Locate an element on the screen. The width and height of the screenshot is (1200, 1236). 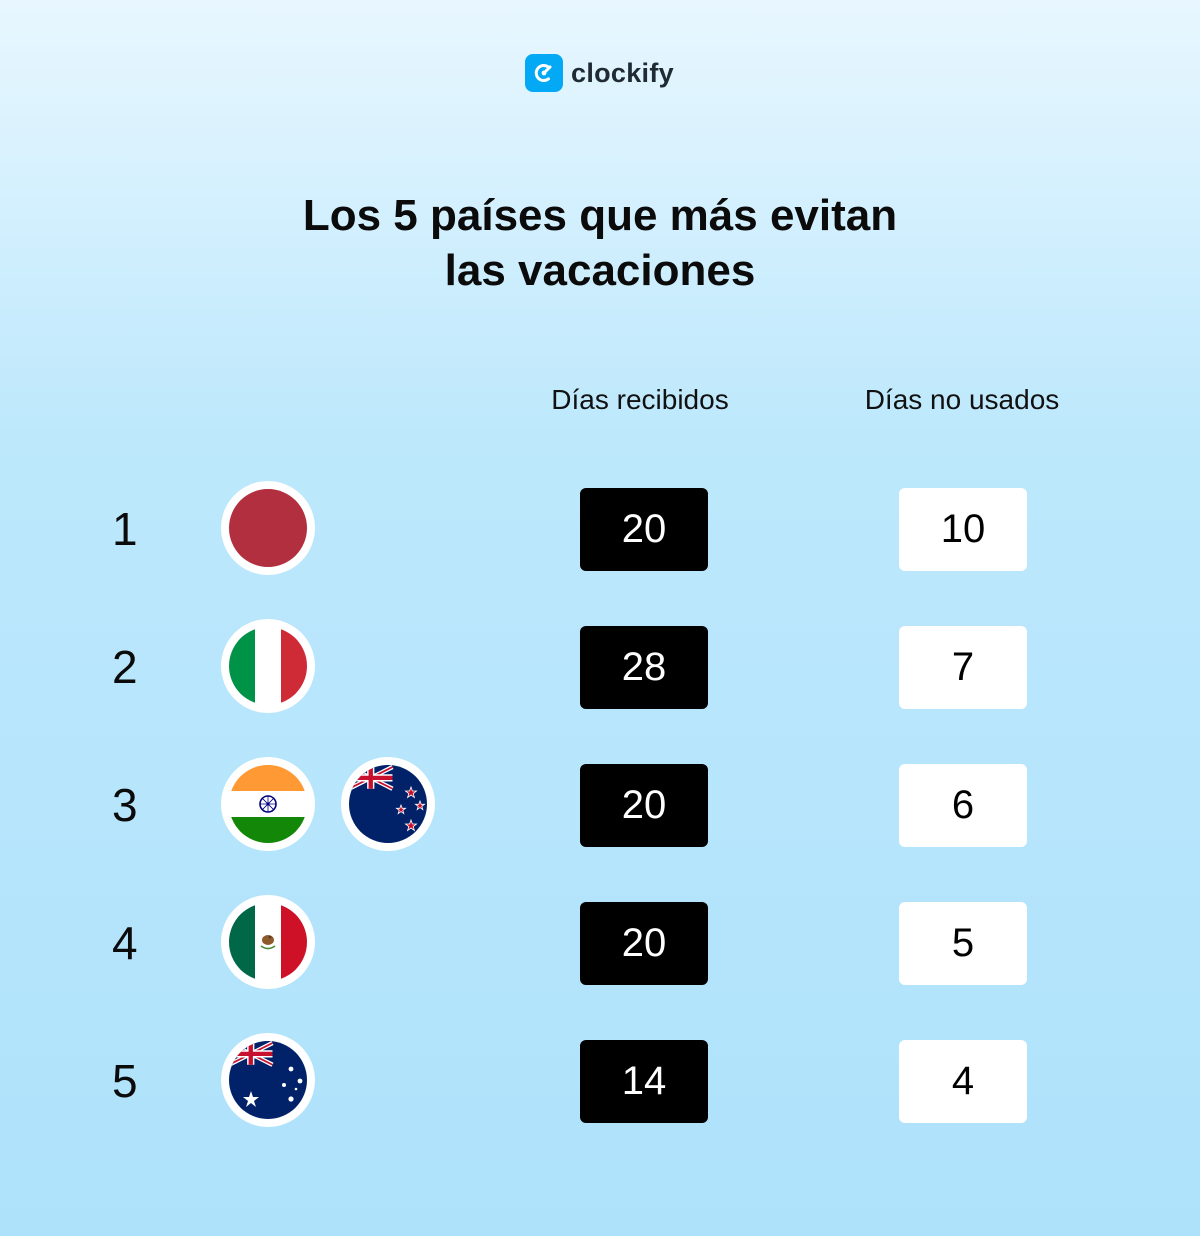
title-line-1: Los 5 países que más evitan is located at coordinates (600, 215).